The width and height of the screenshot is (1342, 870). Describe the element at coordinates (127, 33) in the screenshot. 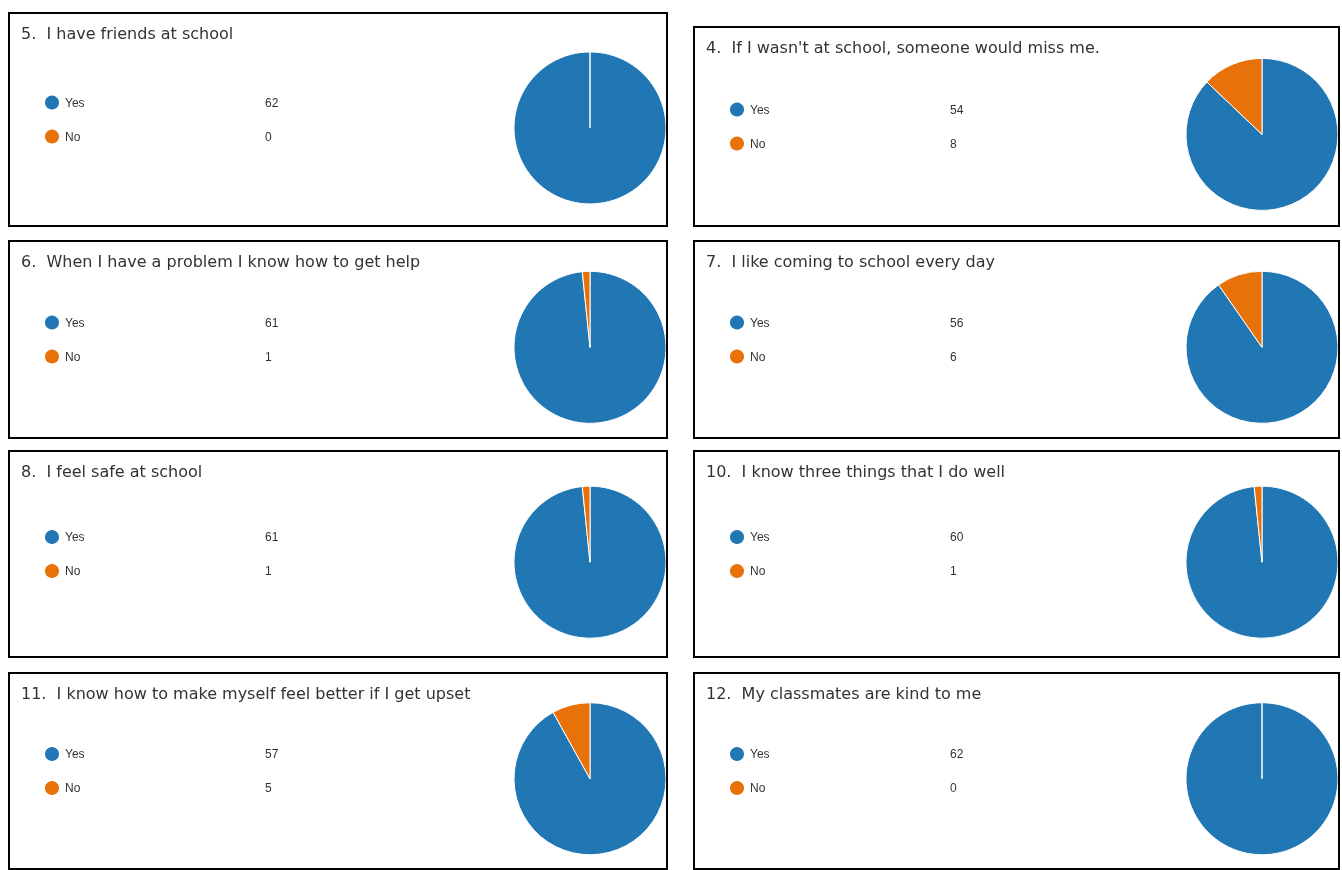

I see `chart-title: 5. I have friends at school` at that location.